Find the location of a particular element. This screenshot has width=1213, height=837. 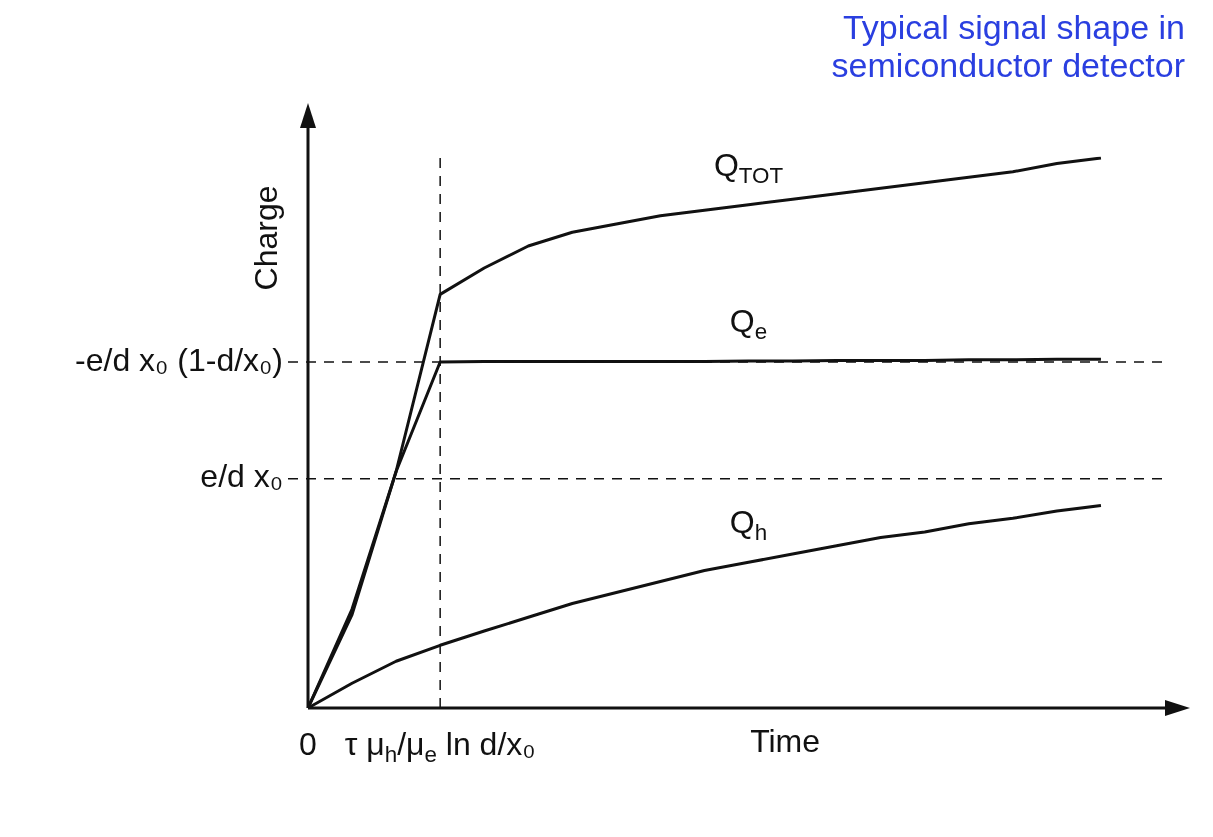

x-tick-label: 0 is located at coordinates (308, 743).